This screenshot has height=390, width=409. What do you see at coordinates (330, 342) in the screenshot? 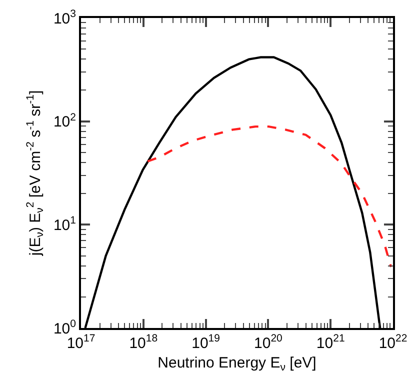
I see `x-tick-label: 10$^{21}$` at bounding box center [330, 342].